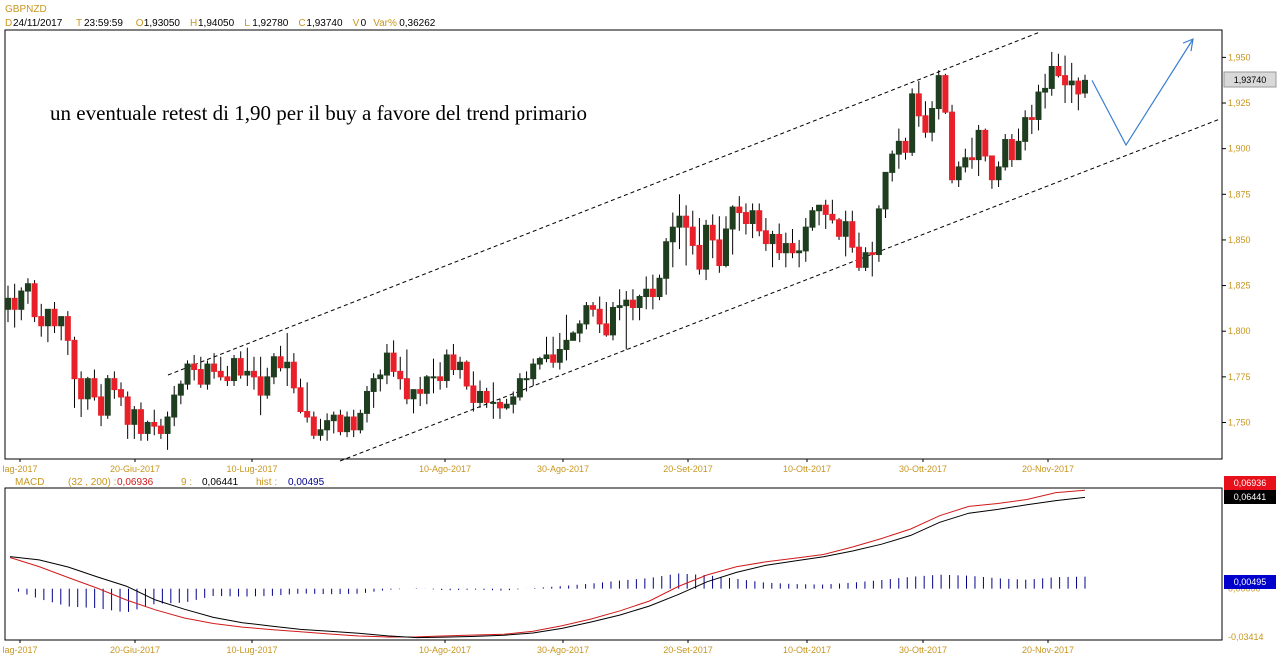  I want to click on macd-value-tags: 0,06936 0,06441 0,00495, so click(1250, 532).